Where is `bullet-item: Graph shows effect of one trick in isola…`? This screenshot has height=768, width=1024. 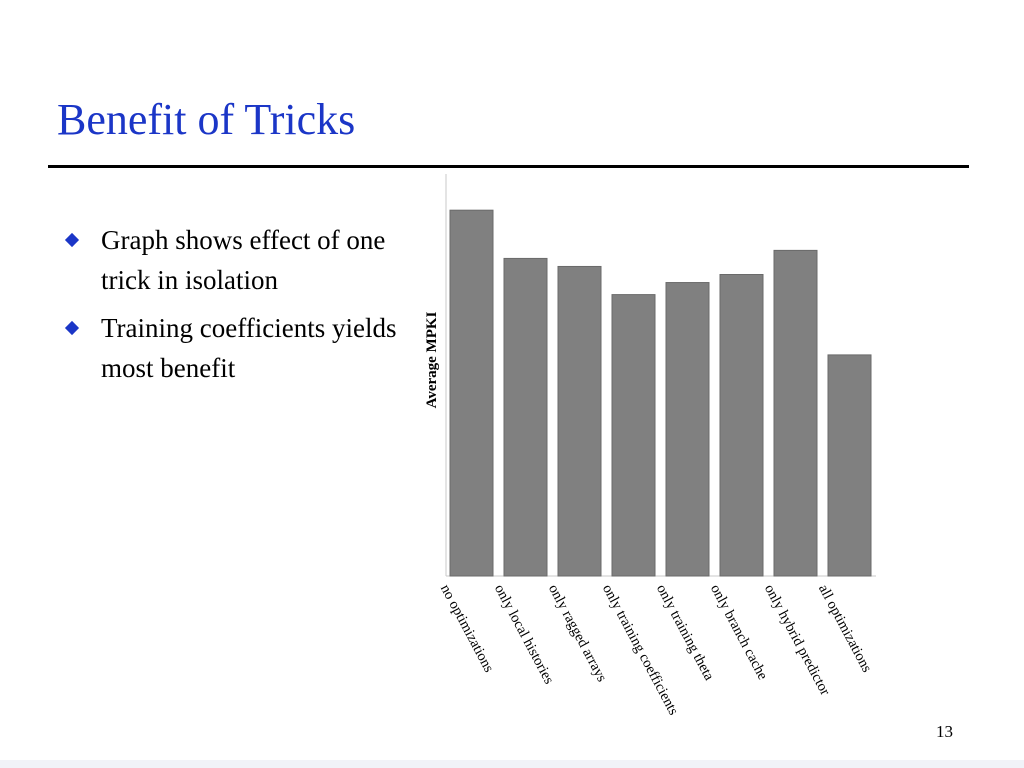 bullet-item: Graph shows effect of one trick in isola… is located at coordinates (244, 260).